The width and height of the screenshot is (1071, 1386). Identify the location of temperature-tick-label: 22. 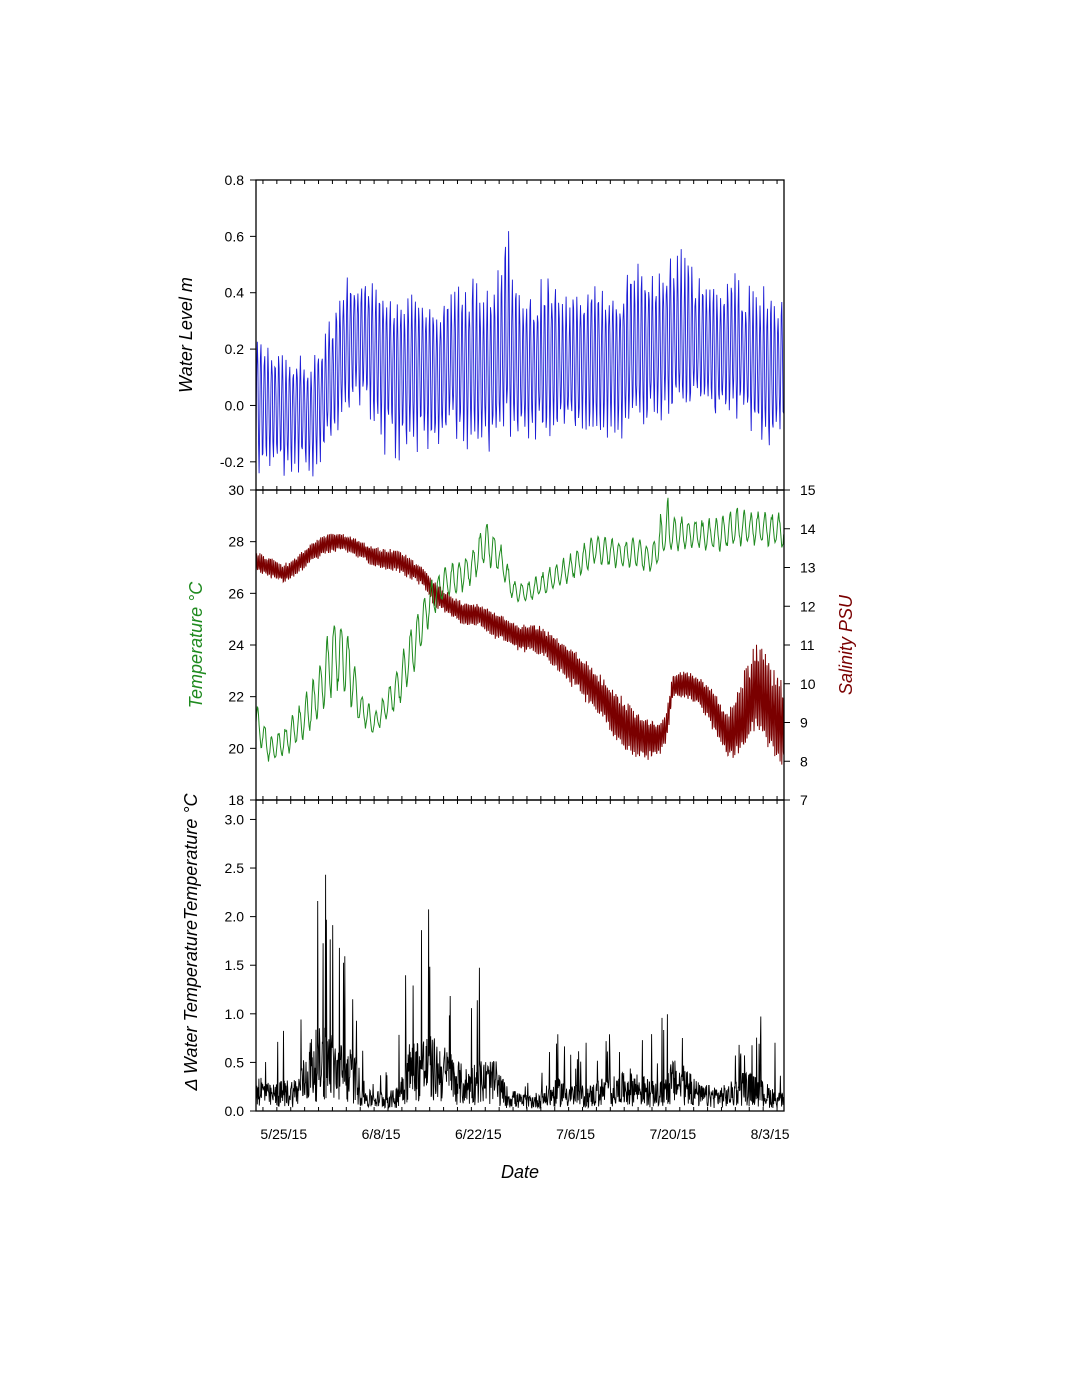
(236, 697).